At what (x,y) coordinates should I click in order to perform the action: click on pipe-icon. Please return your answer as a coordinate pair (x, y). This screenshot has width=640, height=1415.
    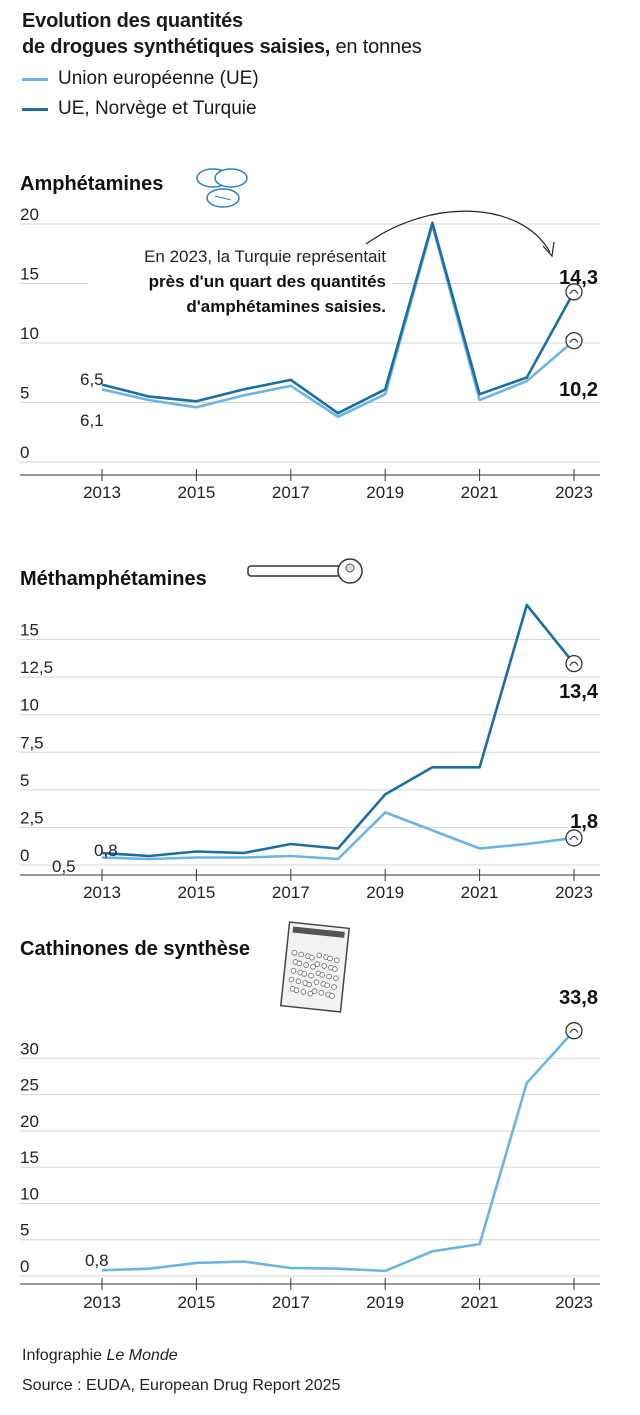
    Looking at the image, I should click on (305, 571).